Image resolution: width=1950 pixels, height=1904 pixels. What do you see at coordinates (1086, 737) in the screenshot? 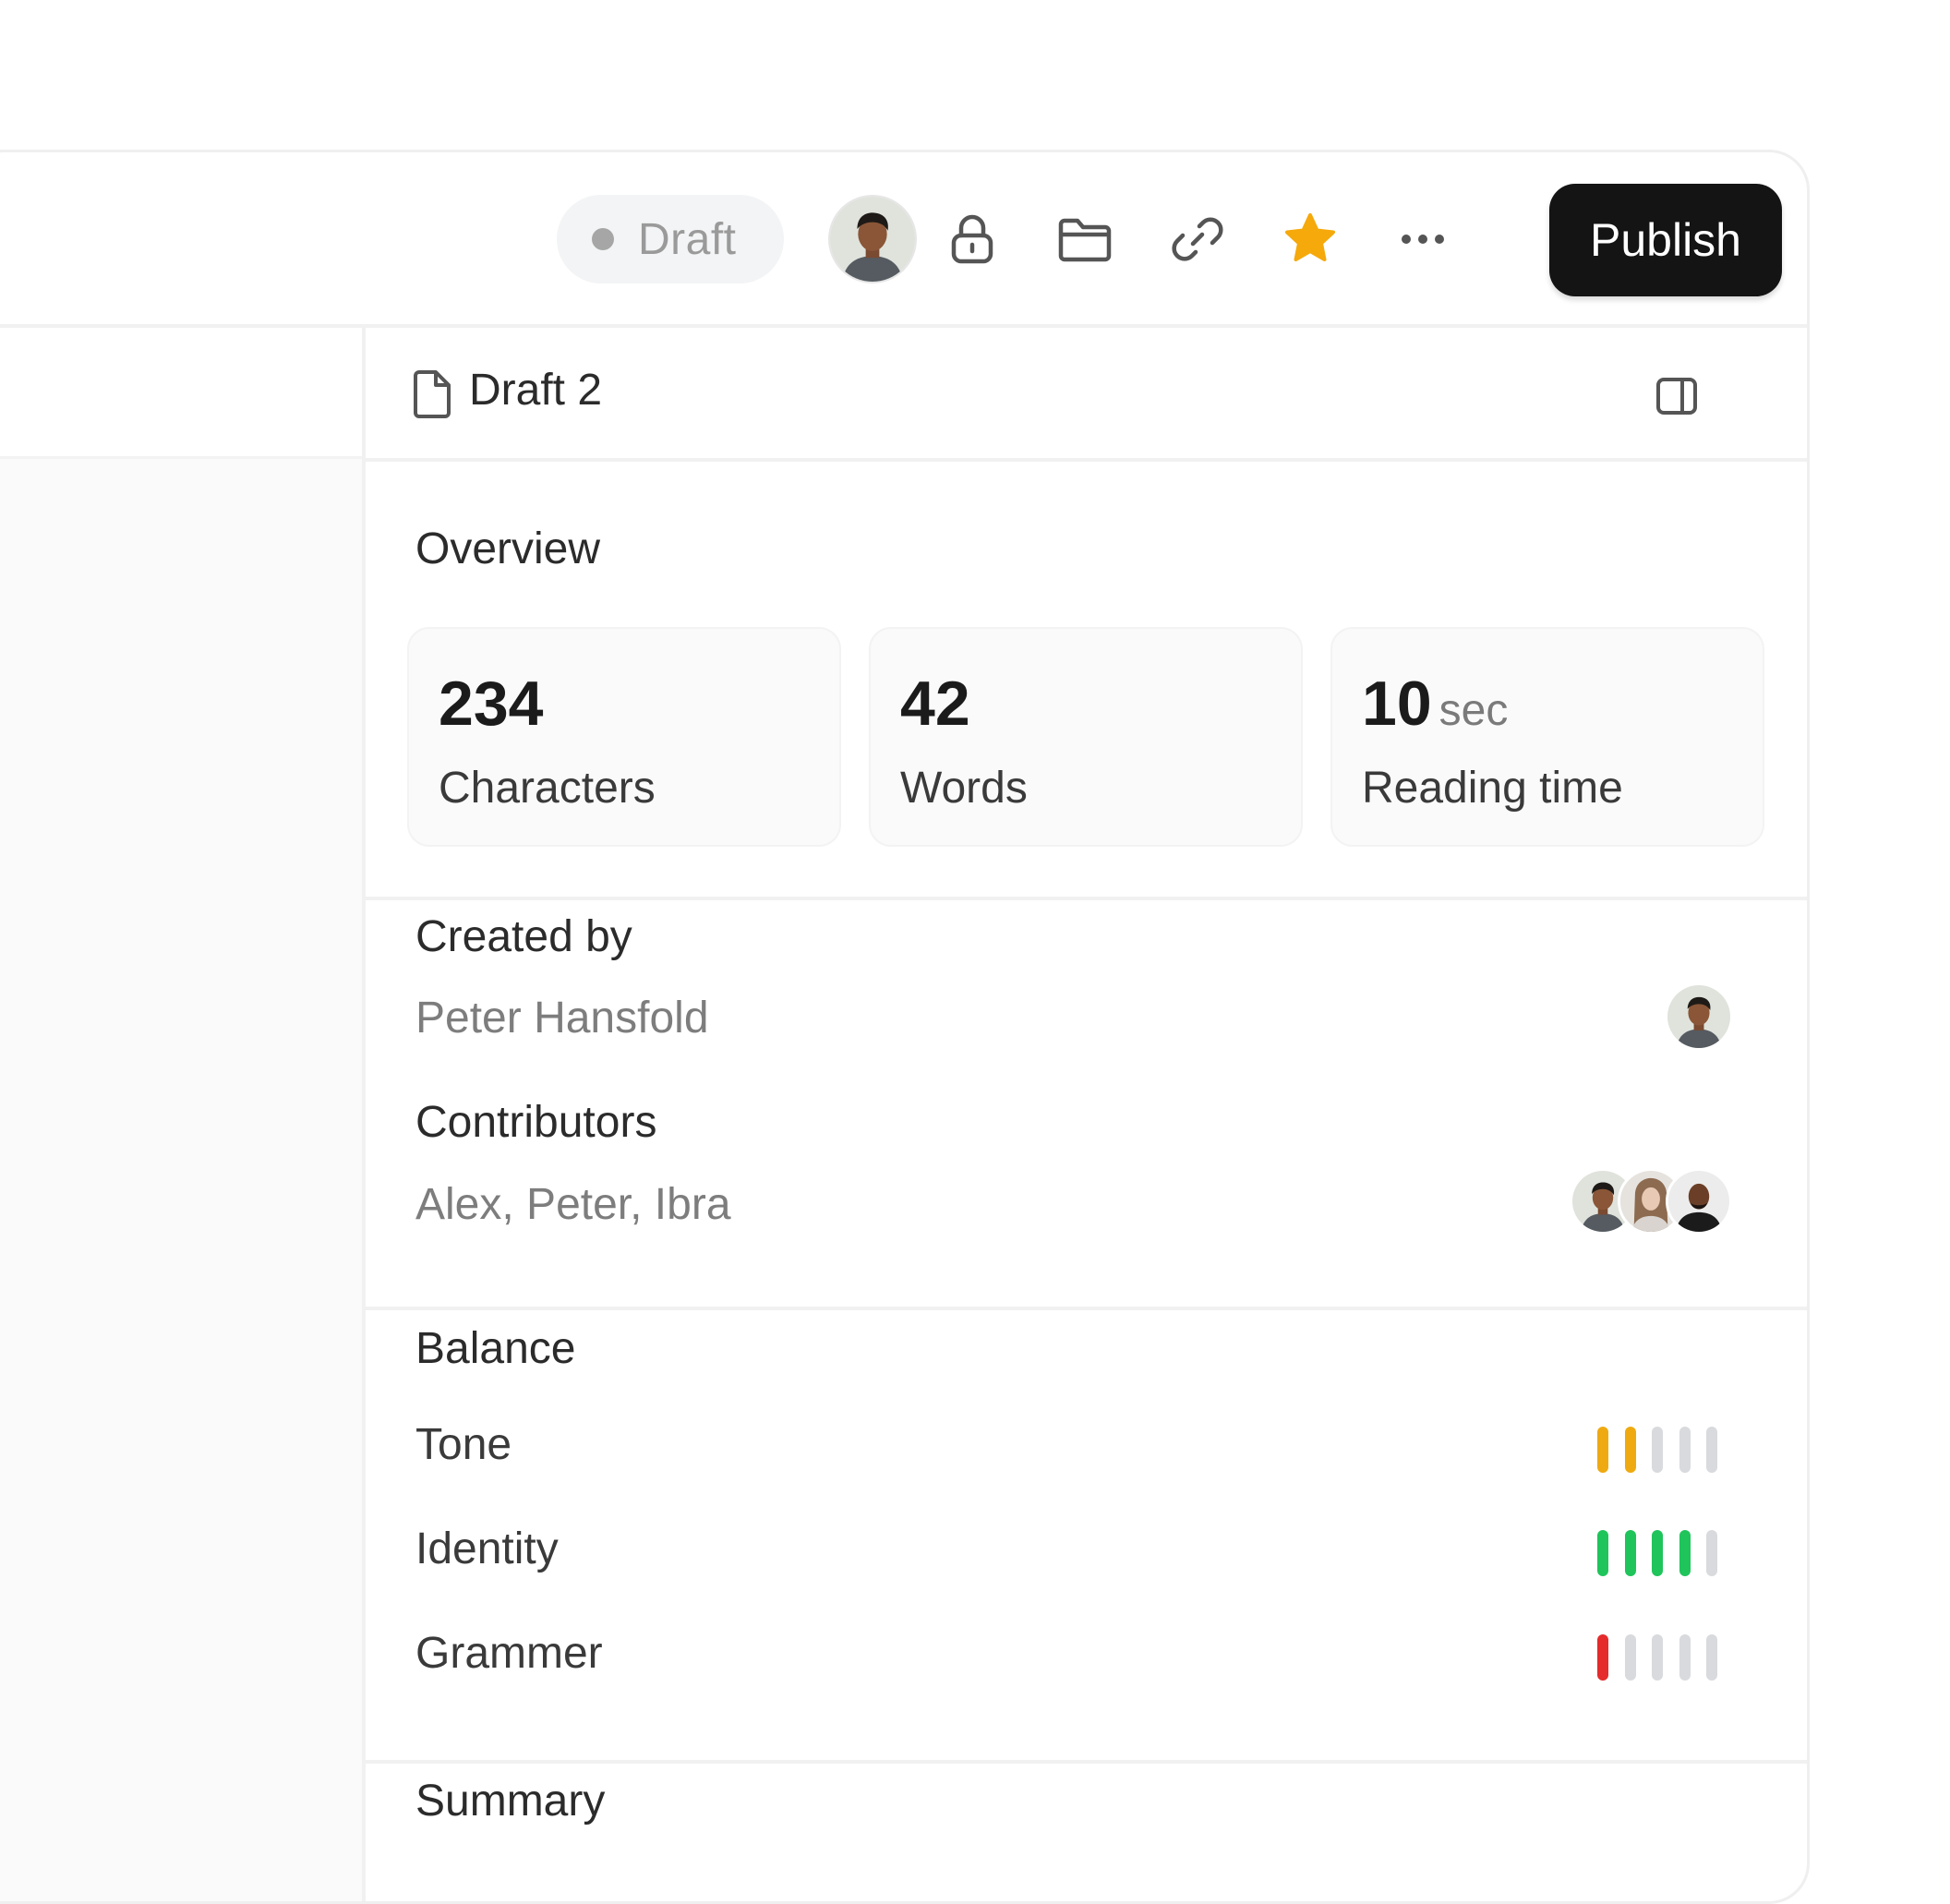
I see `stat-card-words: 42 Words` at bounding box center [1086, 737].